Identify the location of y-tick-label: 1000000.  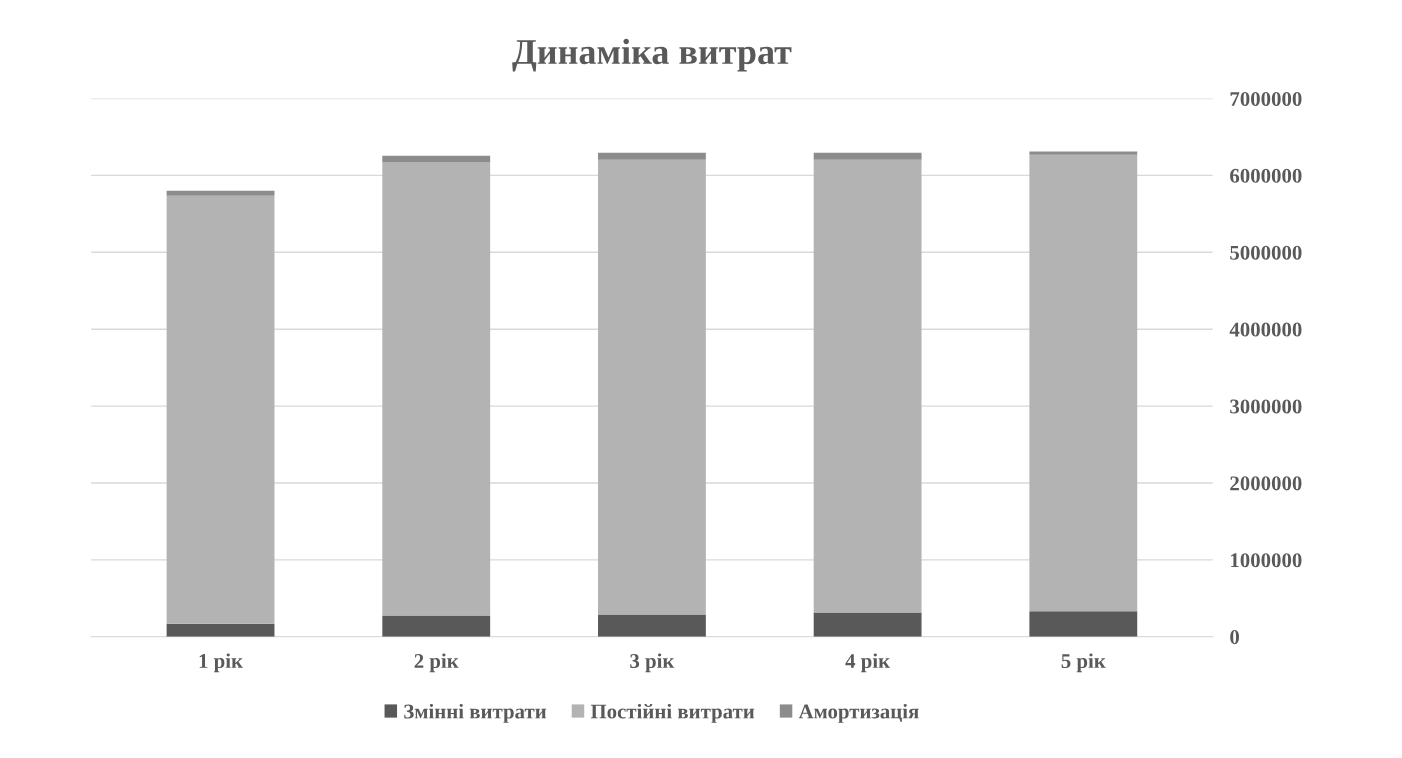
(1266, 560).